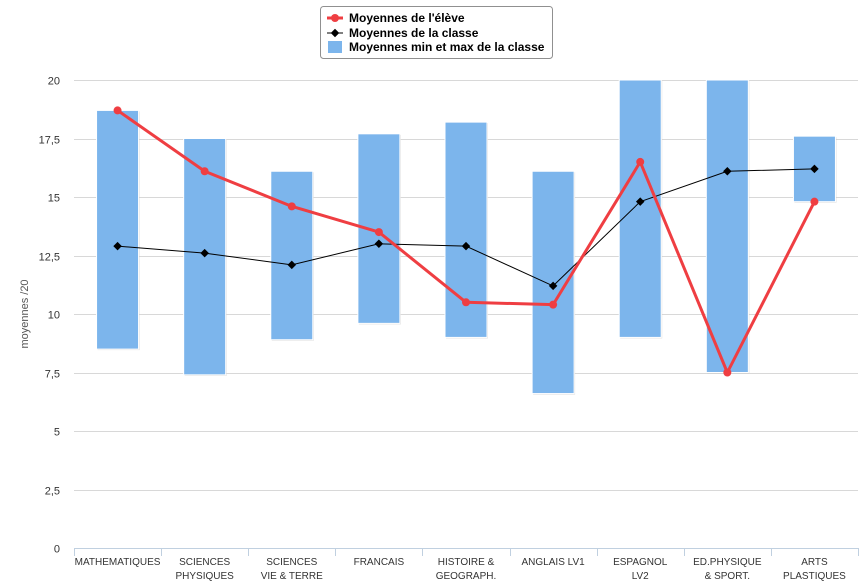  Describe the element at coordinates (640, 576) in the screenshot. I see `x-tick-label: LV2` at that location.